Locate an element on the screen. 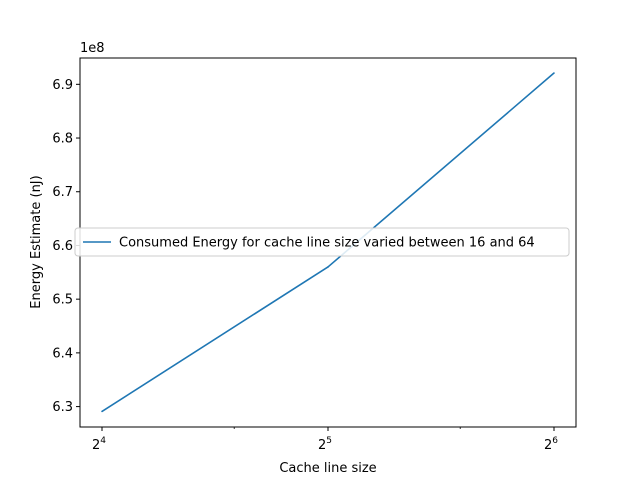 The width and height of the screenshot is (640, 480). x-axis-ticks: 24 25 26 is located at coordinates (325, 440).